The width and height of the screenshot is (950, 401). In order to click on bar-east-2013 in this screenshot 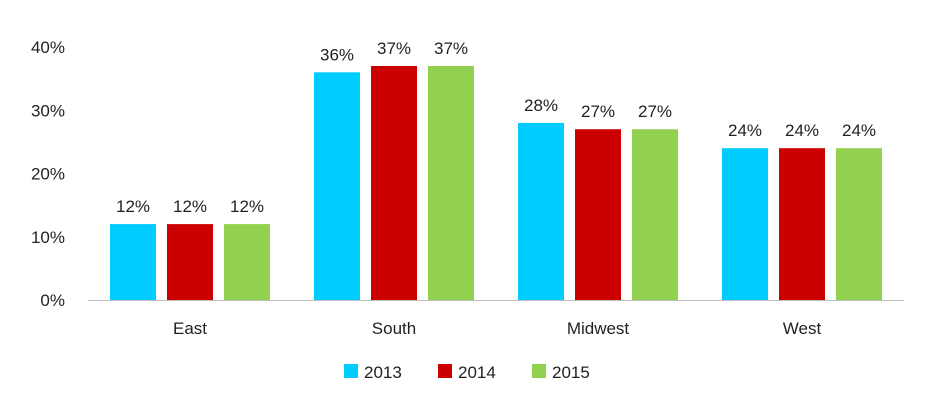, I will do `click(133, 262)`.